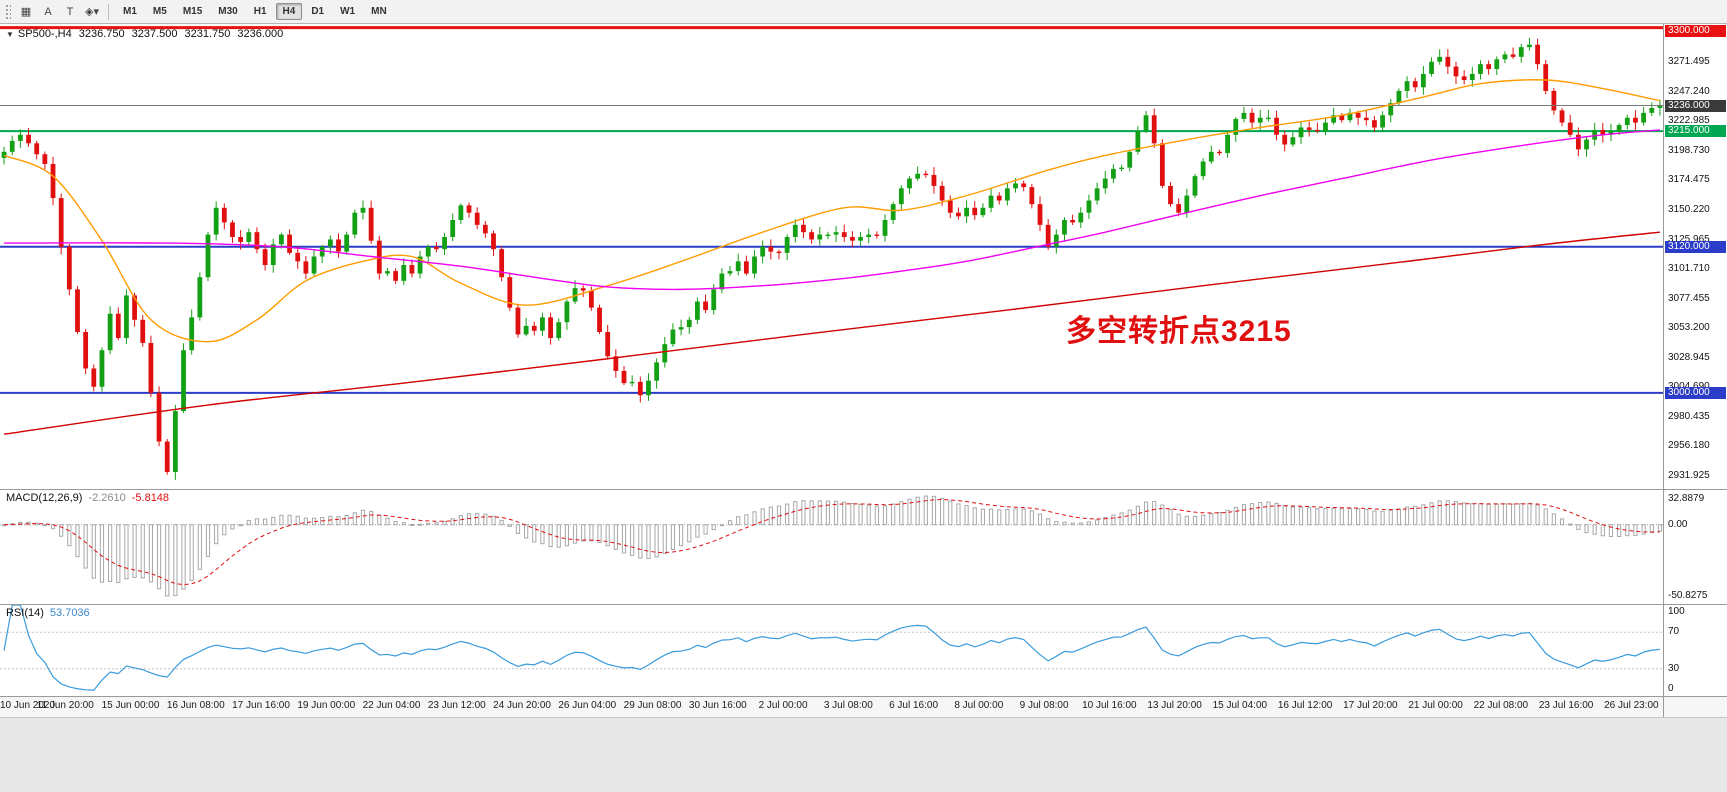 Image resolution: width=1727 pixels, height=792 pixels. I want to click on rsi-canvas, so click(832, 650).